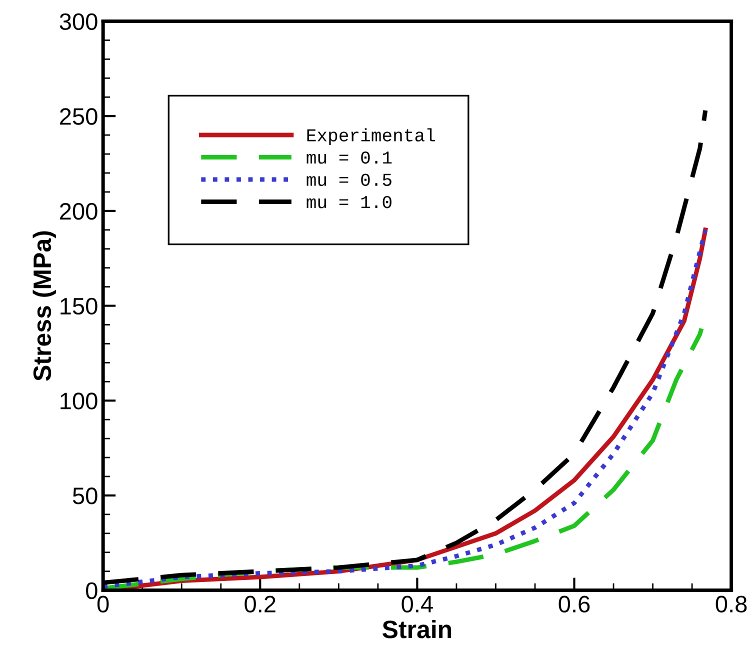  I want to click on x-axis-title: Strain, so click(417, 629).